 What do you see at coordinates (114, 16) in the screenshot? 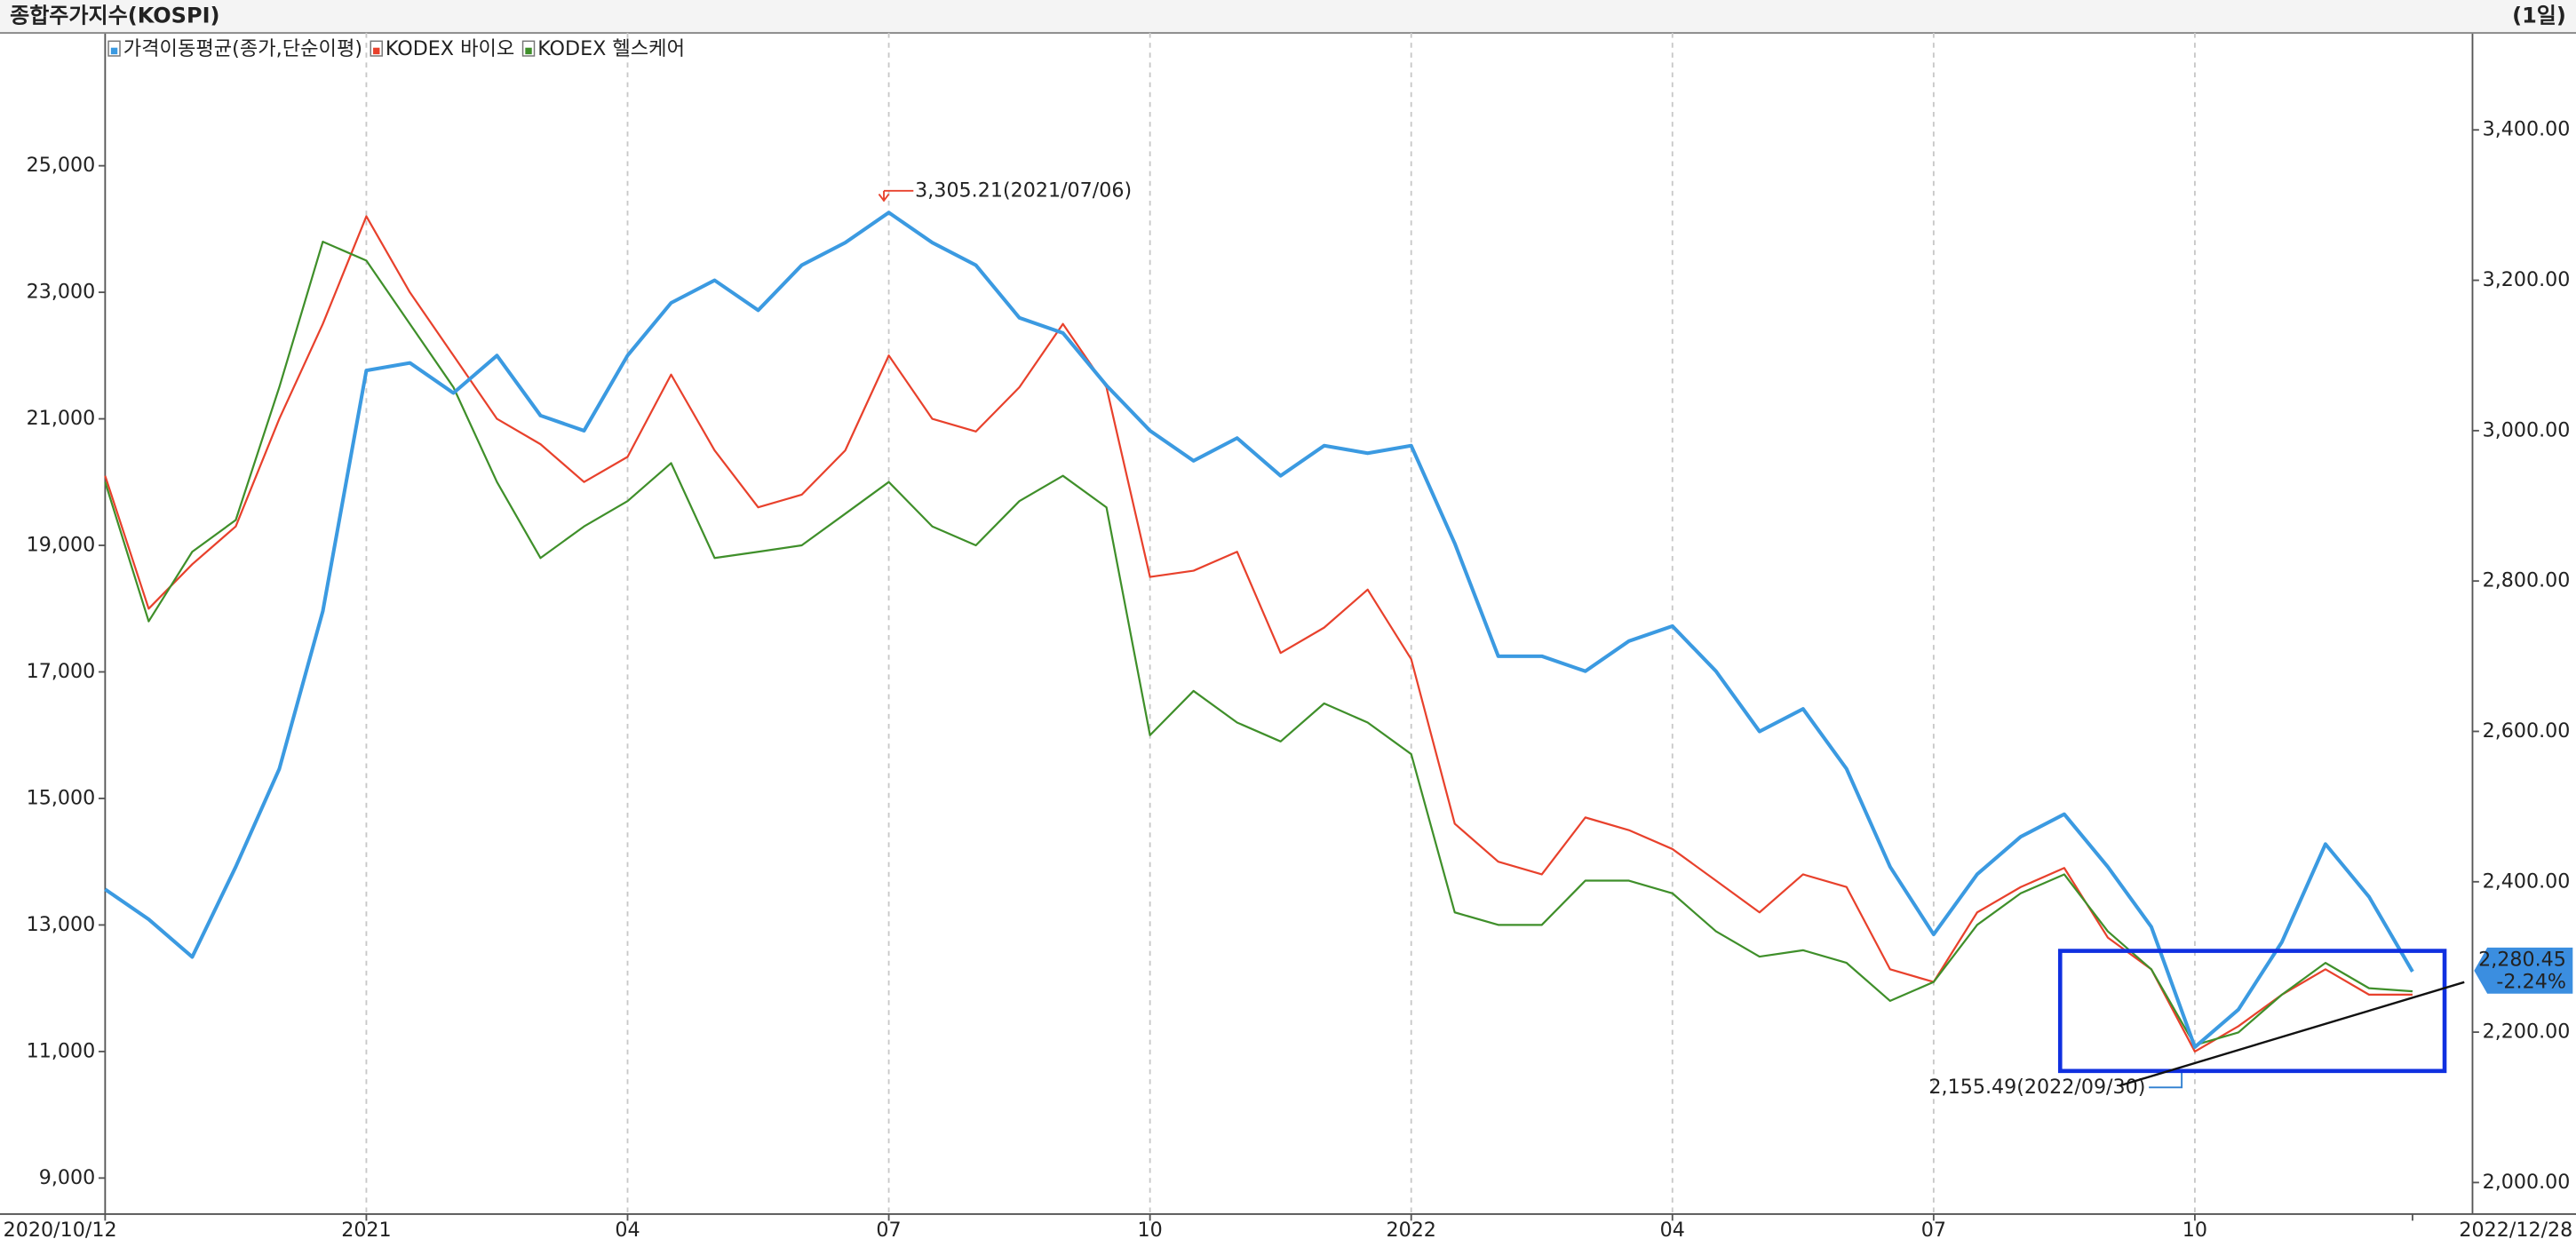
I see `chart-title: 종합주가지수(KOSPI)` at bounding box center [114, 16].